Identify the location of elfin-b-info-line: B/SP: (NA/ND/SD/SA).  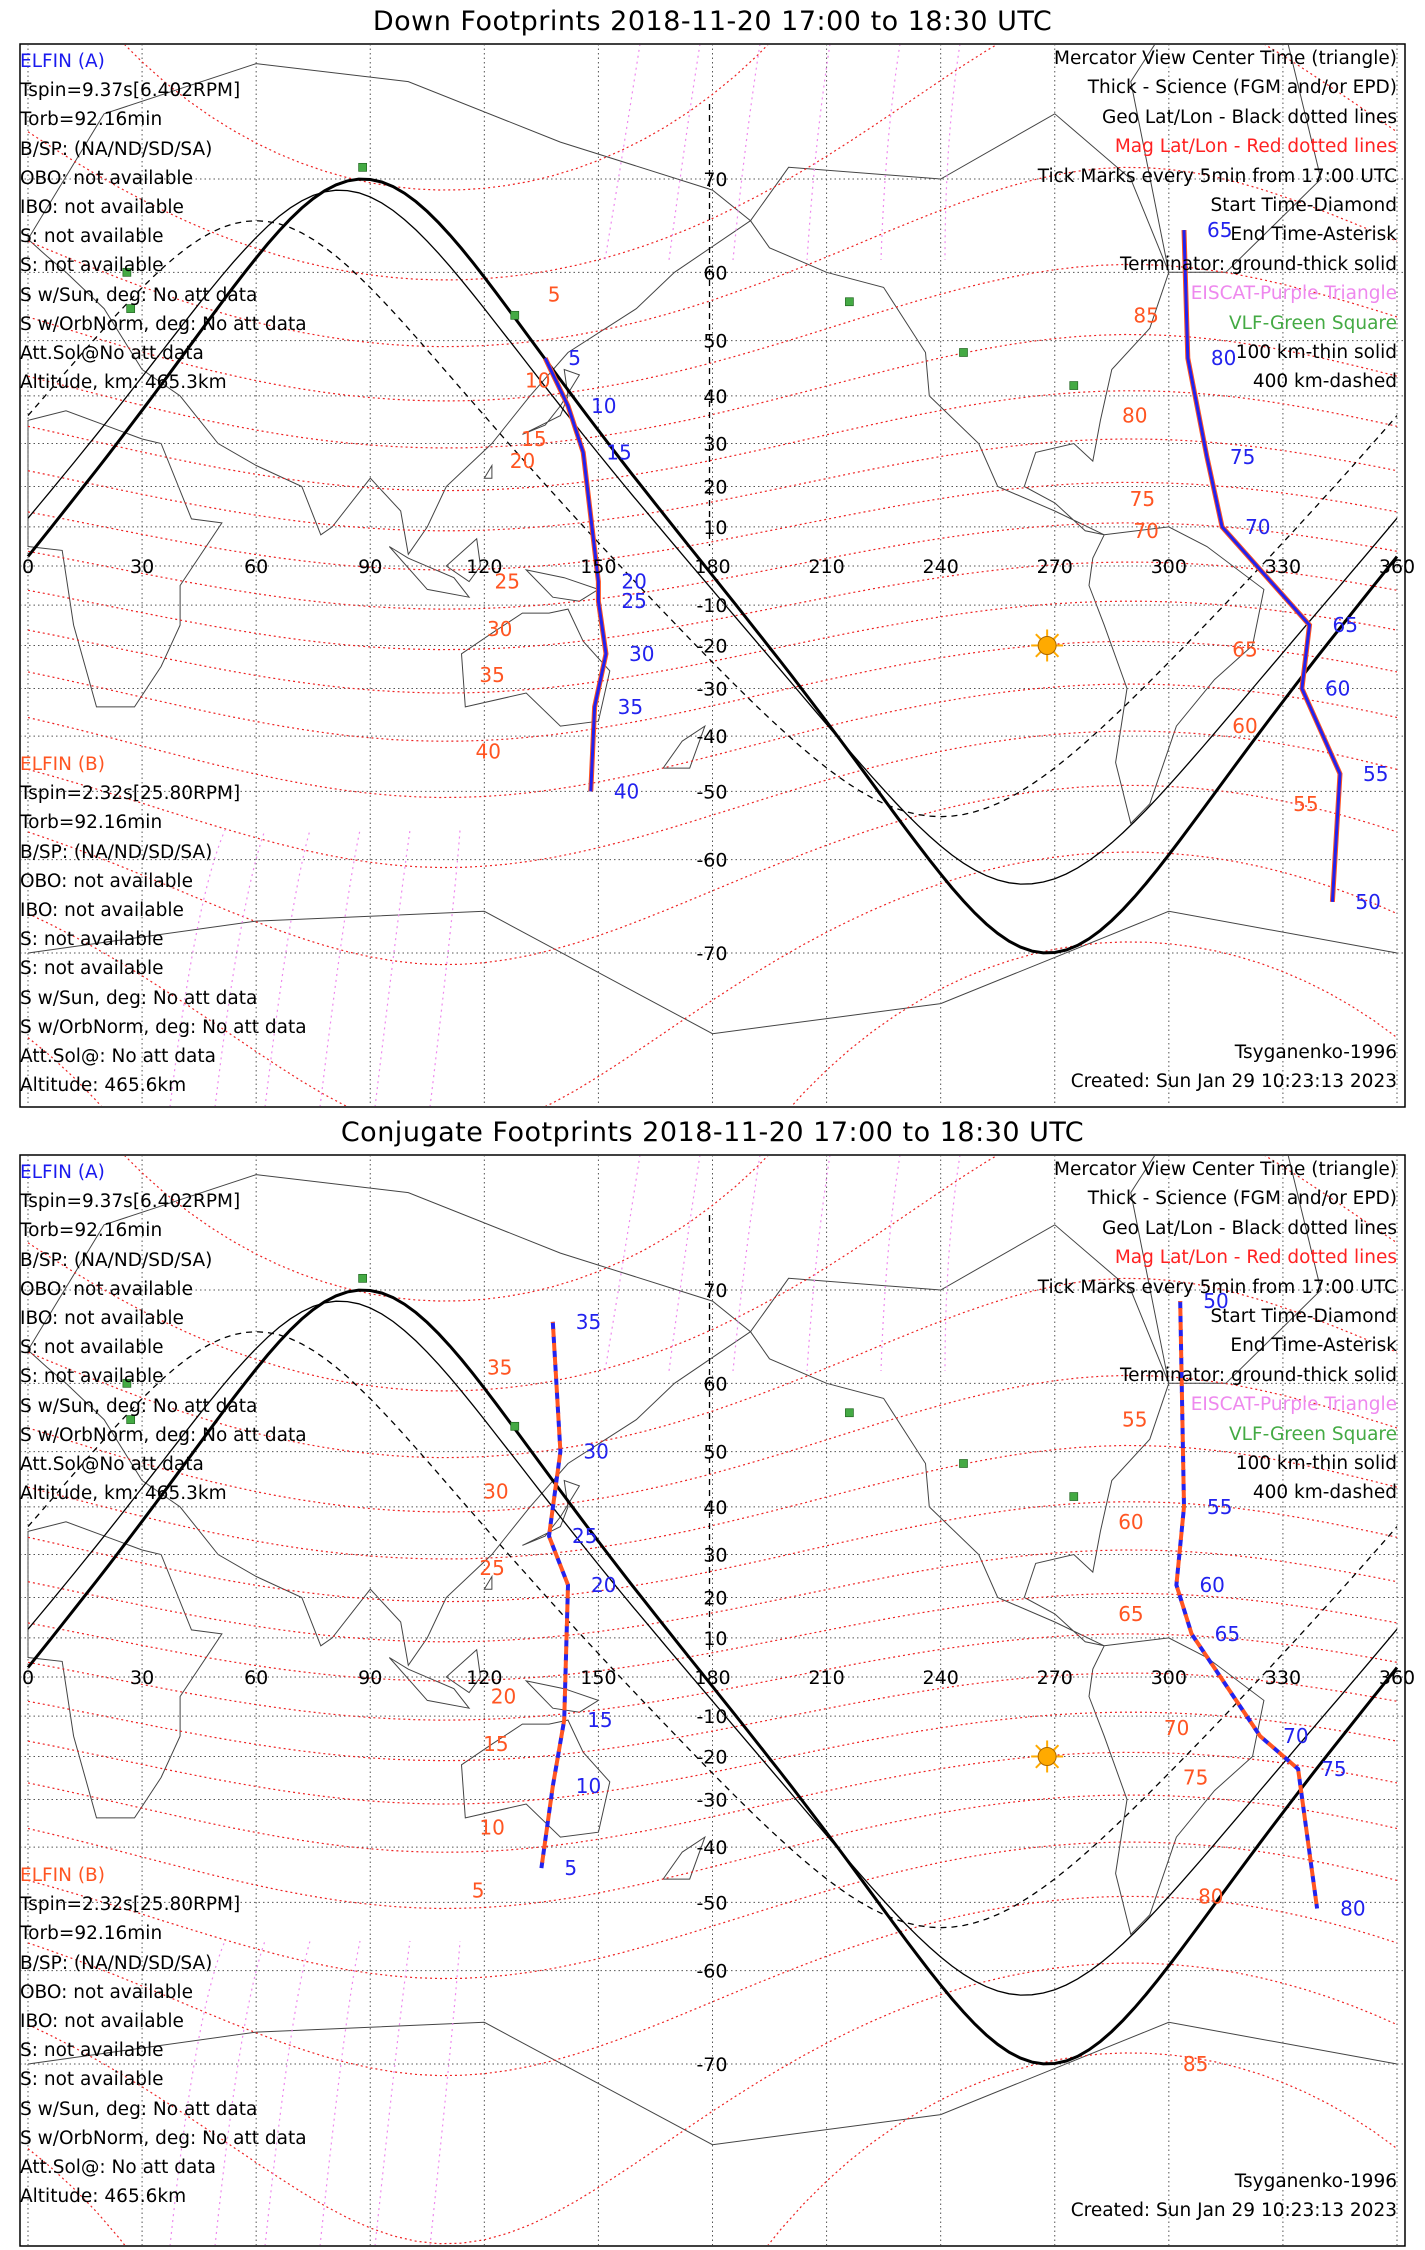
(116, 1963).